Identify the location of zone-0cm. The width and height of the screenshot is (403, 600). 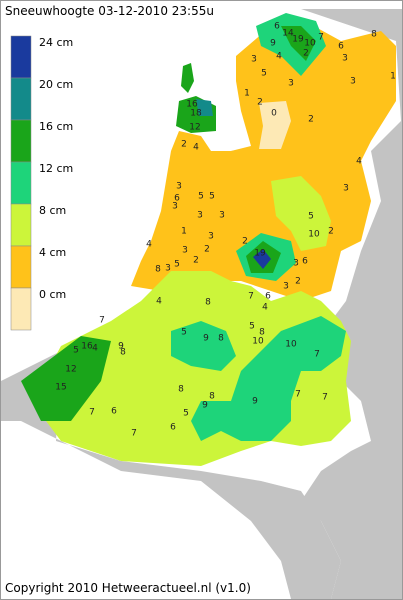
(275, 125).